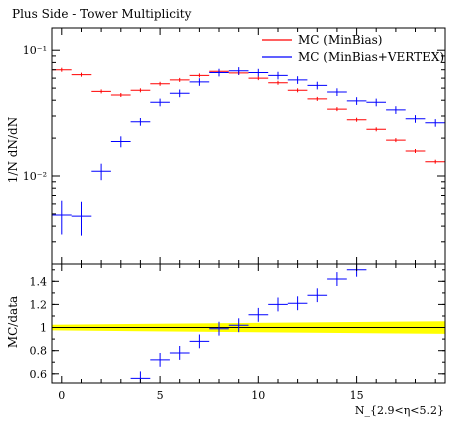  What do you see at coordinates (353, 48) in the screenshot?
I see `legend: MC (MinBias) MC (MinBias+VERTEX)` at bounding box center [353, 48].